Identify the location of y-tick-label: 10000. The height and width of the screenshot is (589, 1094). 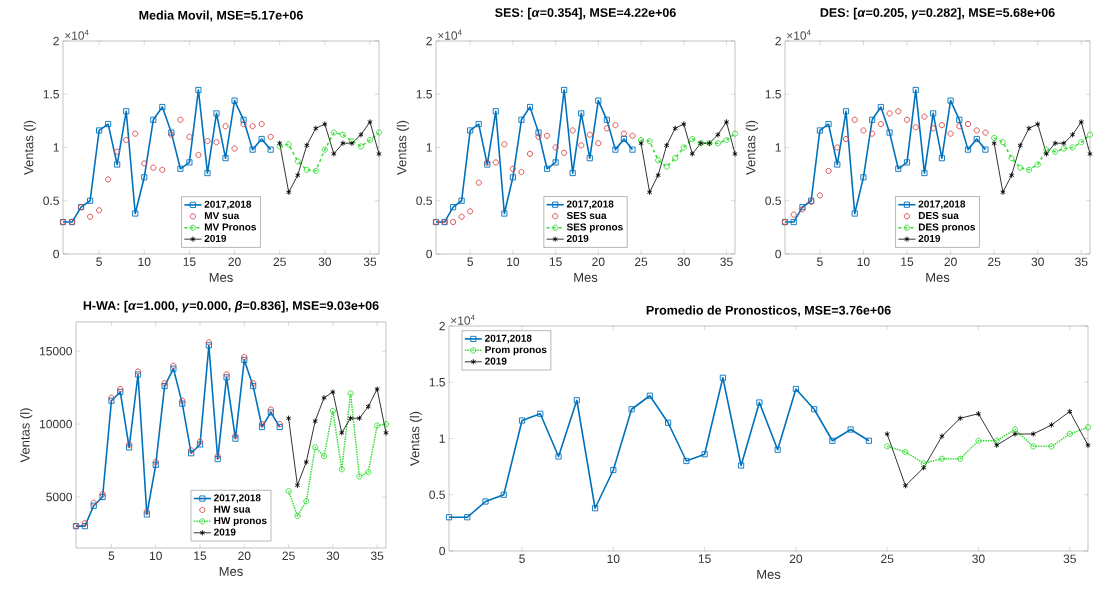
(56, 424).